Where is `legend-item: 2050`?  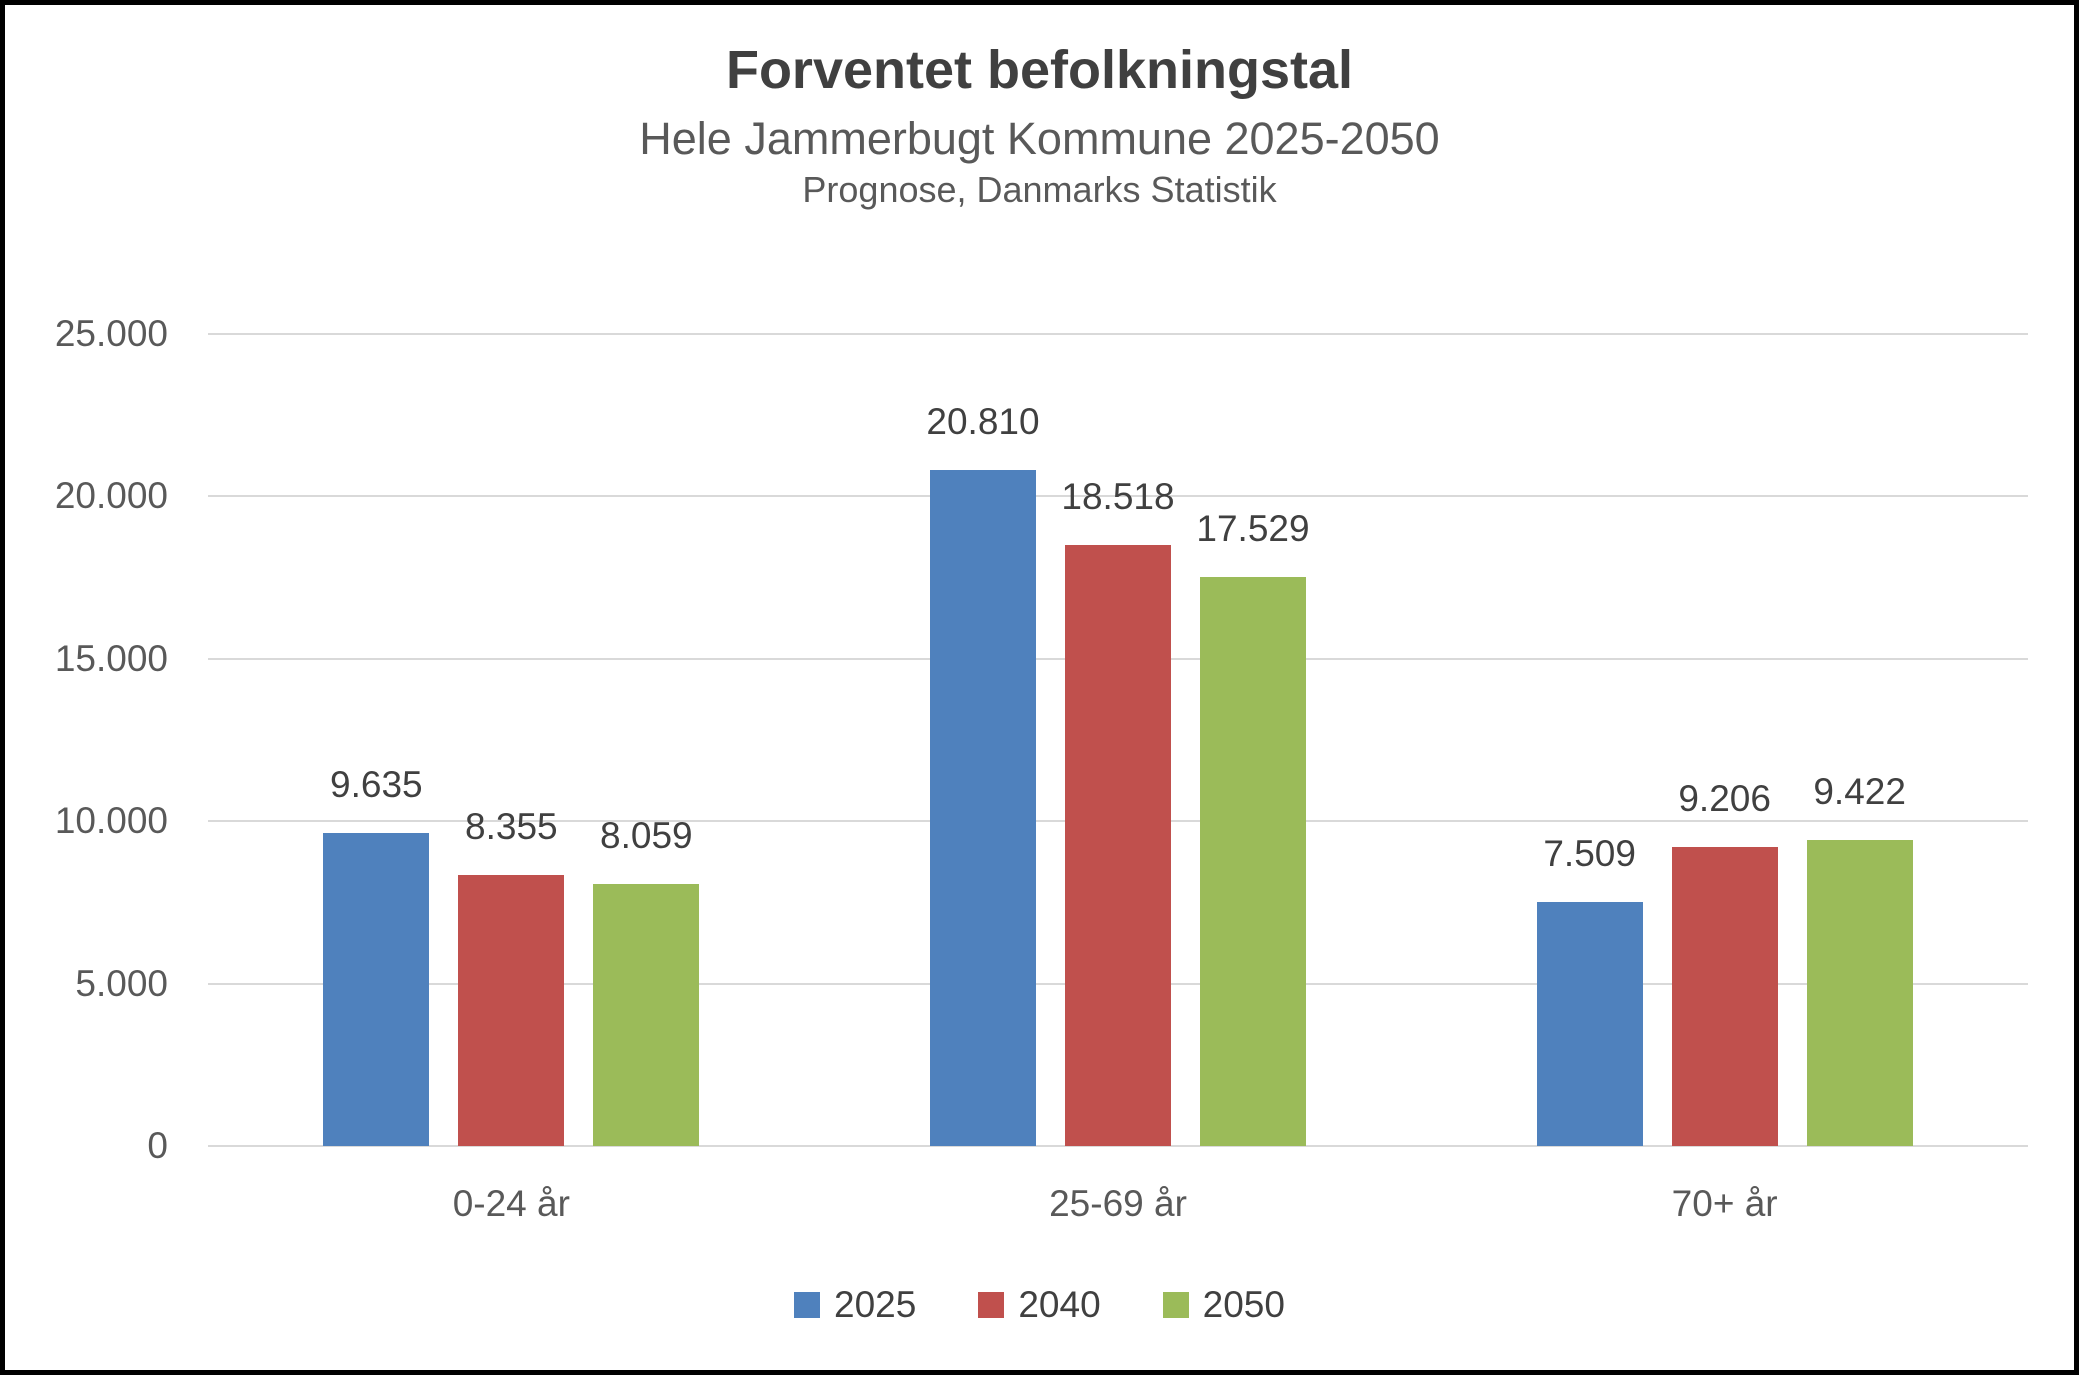 legend-item: 2050 is located at coordinates (1223, 1305).